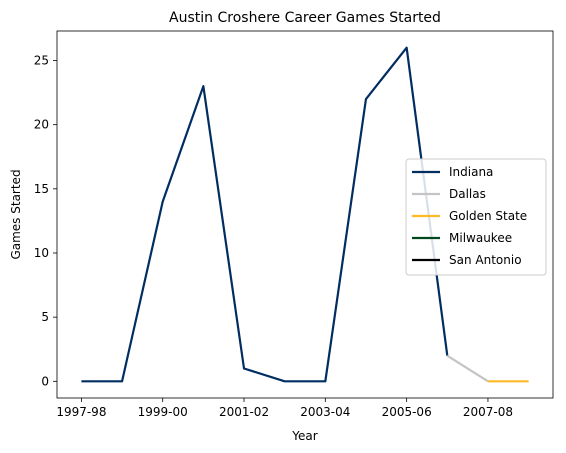 The width and height of the screenshot is (566, 453). What do you see at coordinates (45, 381) in the screenshot?
I see `y-tick-label: 0` at bounding box center [45, 381].